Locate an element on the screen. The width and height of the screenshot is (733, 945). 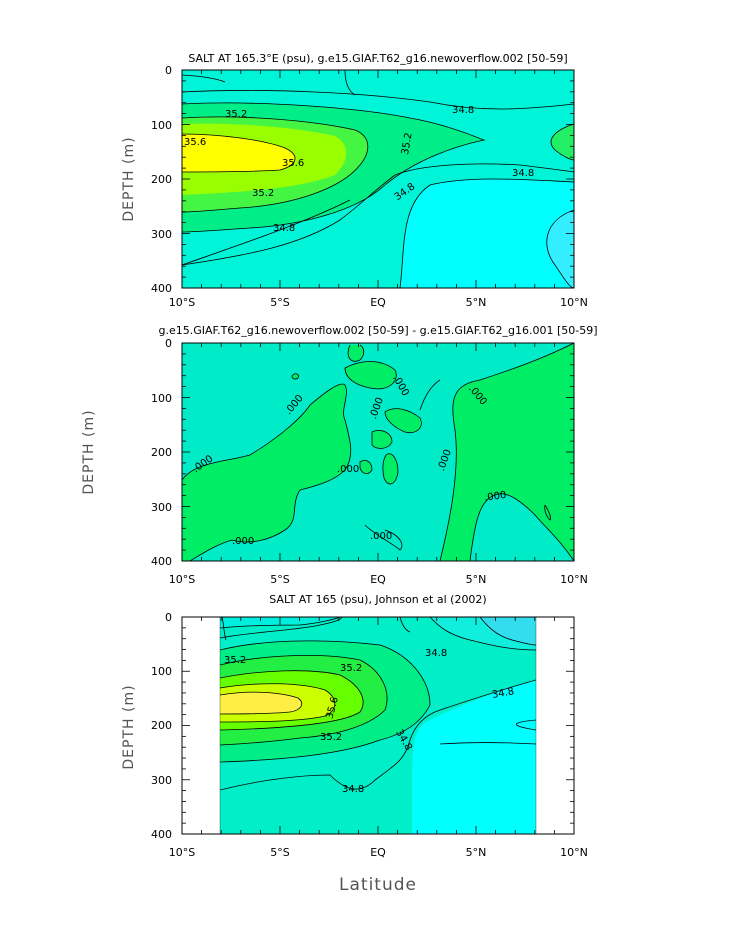
panel-3-contours is located at coordinates (378, 725).